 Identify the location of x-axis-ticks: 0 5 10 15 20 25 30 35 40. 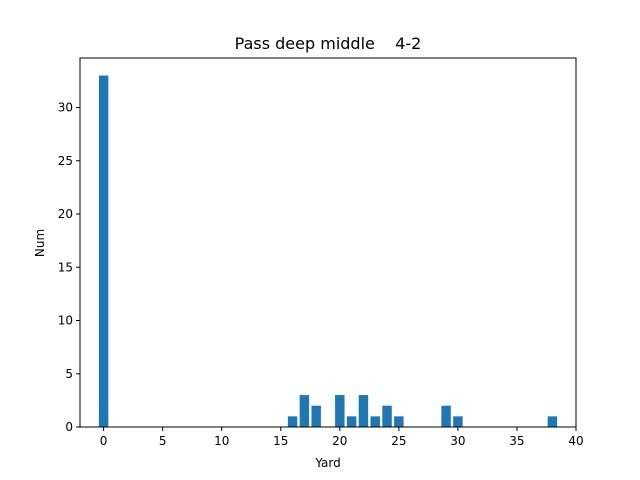
(342, 437).